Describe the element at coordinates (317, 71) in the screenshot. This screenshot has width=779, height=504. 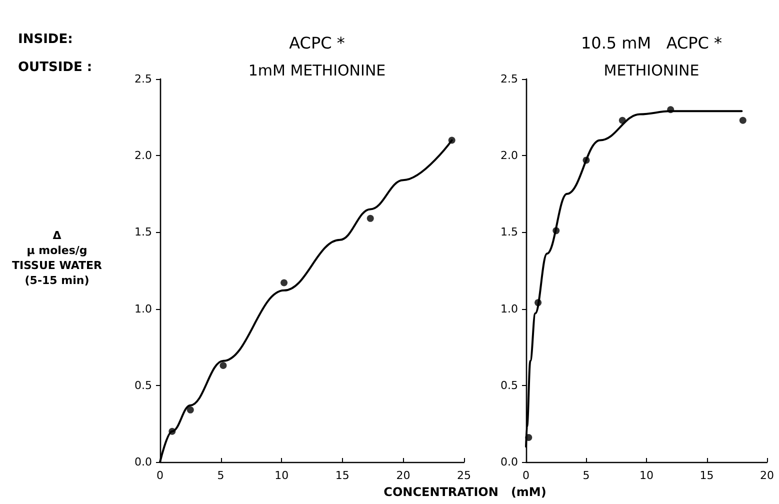
I see `chart-subtitle: 1mM METHIONINE` at that location.